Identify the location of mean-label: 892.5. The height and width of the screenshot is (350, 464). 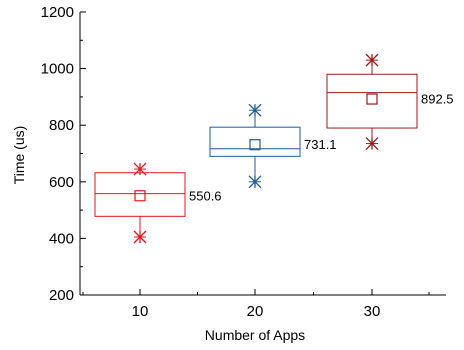
(437, 99).